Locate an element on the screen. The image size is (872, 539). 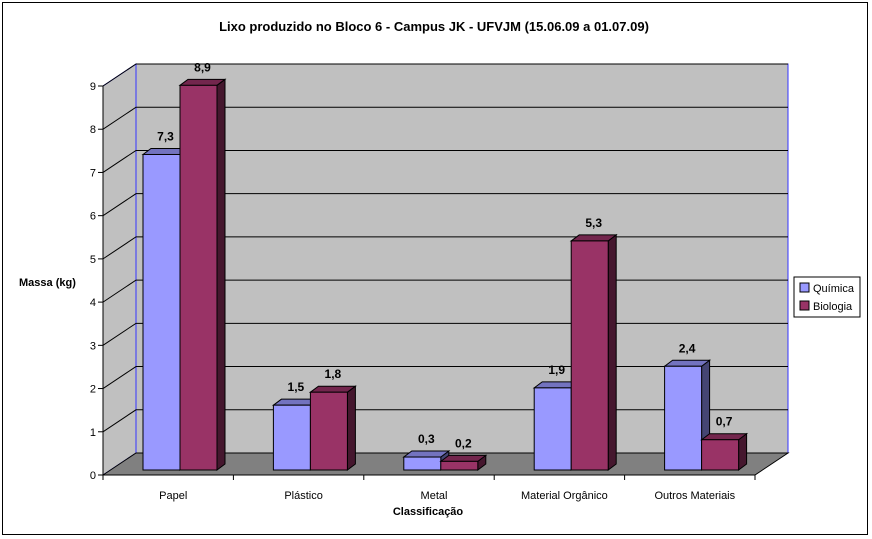
data-label: 1,5 is located at coordinates (296, 387).